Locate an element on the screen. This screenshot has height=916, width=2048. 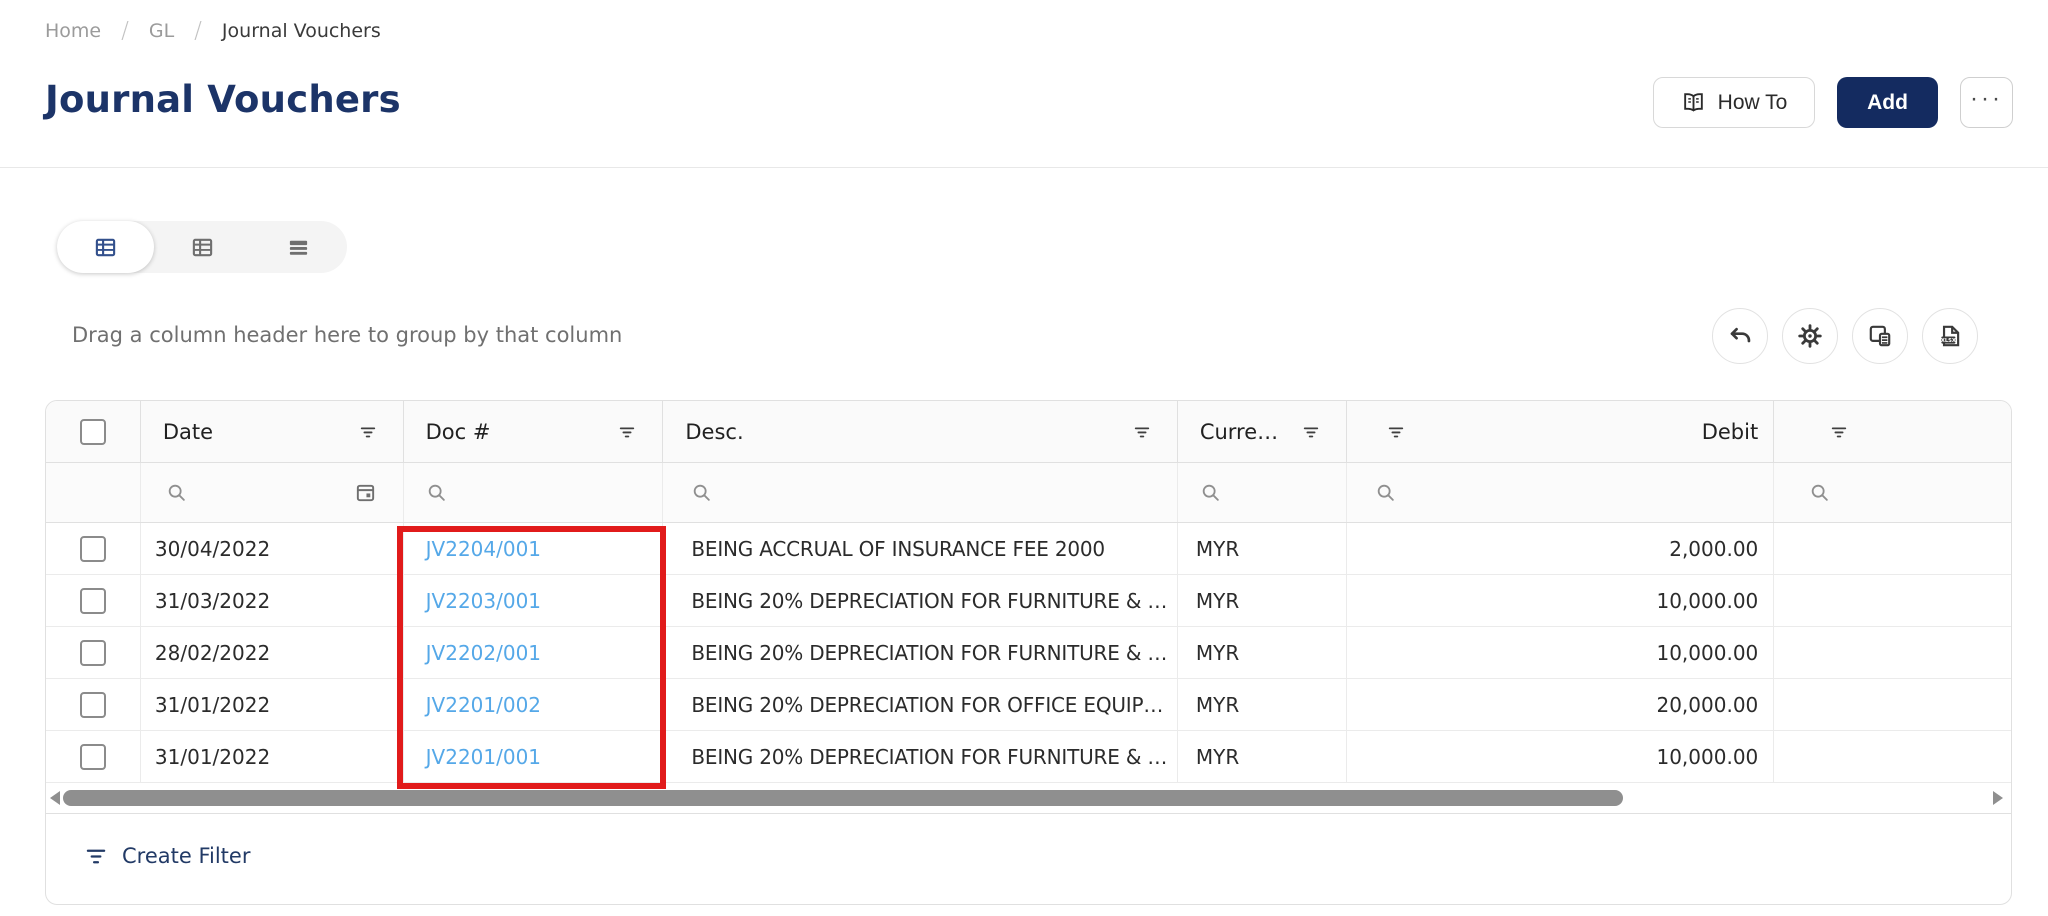
filter-cell-date is located at coordinates (272, 492).